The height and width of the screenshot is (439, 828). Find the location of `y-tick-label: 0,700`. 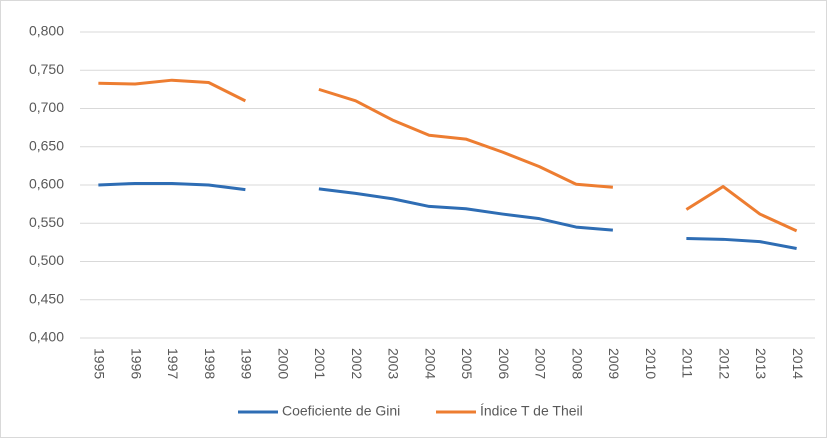

y-tick-label: 0,700 is located at coordinates (46, 107).